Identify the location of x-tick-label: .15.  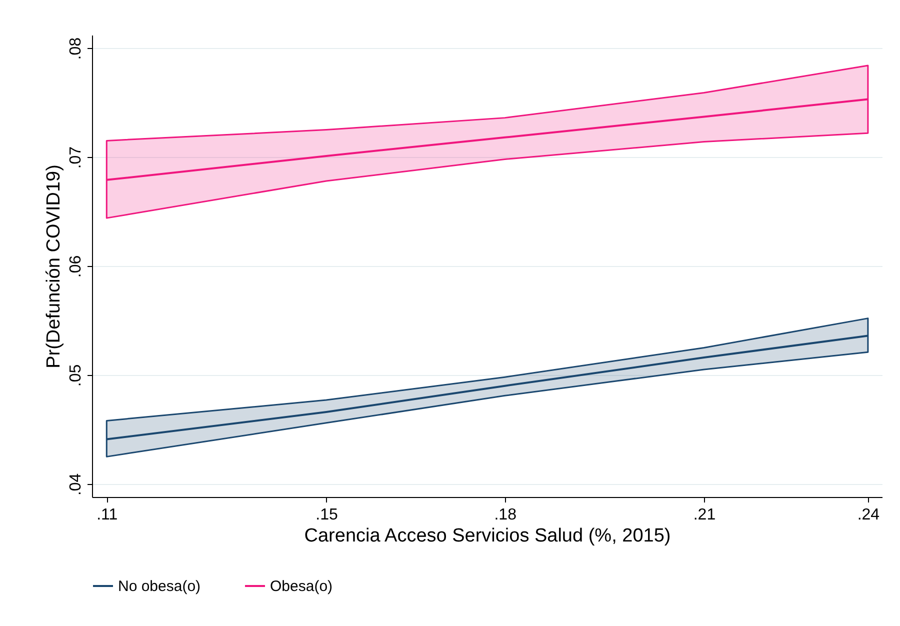
(327, 515).